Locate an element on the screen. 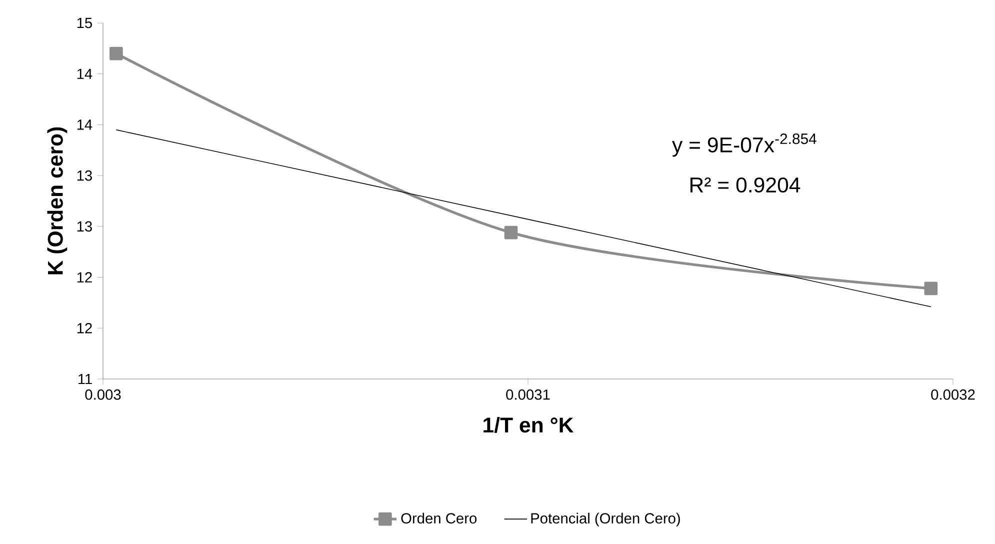 This screenshot has height=544, width=995. y-tick-label: 15 is located at coordinates (84, 23).